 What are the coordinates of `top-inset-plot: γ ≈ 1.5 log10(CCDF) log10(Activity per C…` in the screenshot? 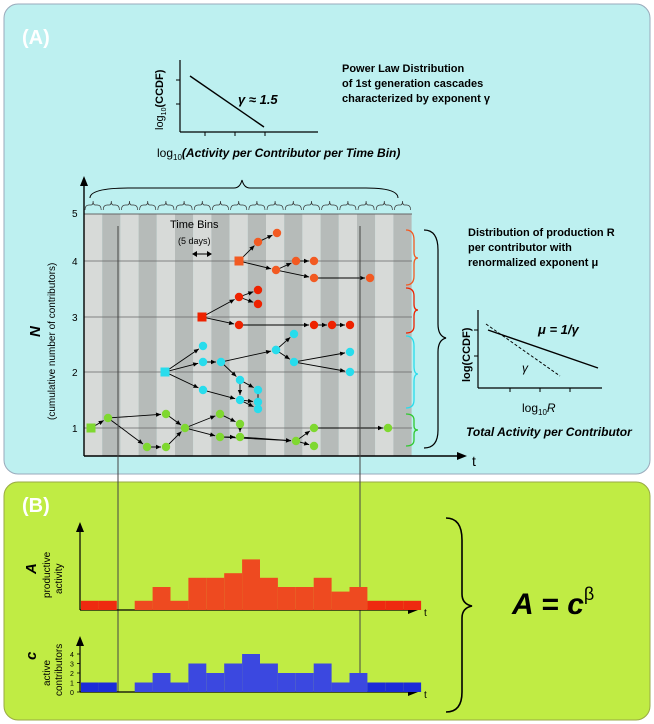 It's located at (277, 111).